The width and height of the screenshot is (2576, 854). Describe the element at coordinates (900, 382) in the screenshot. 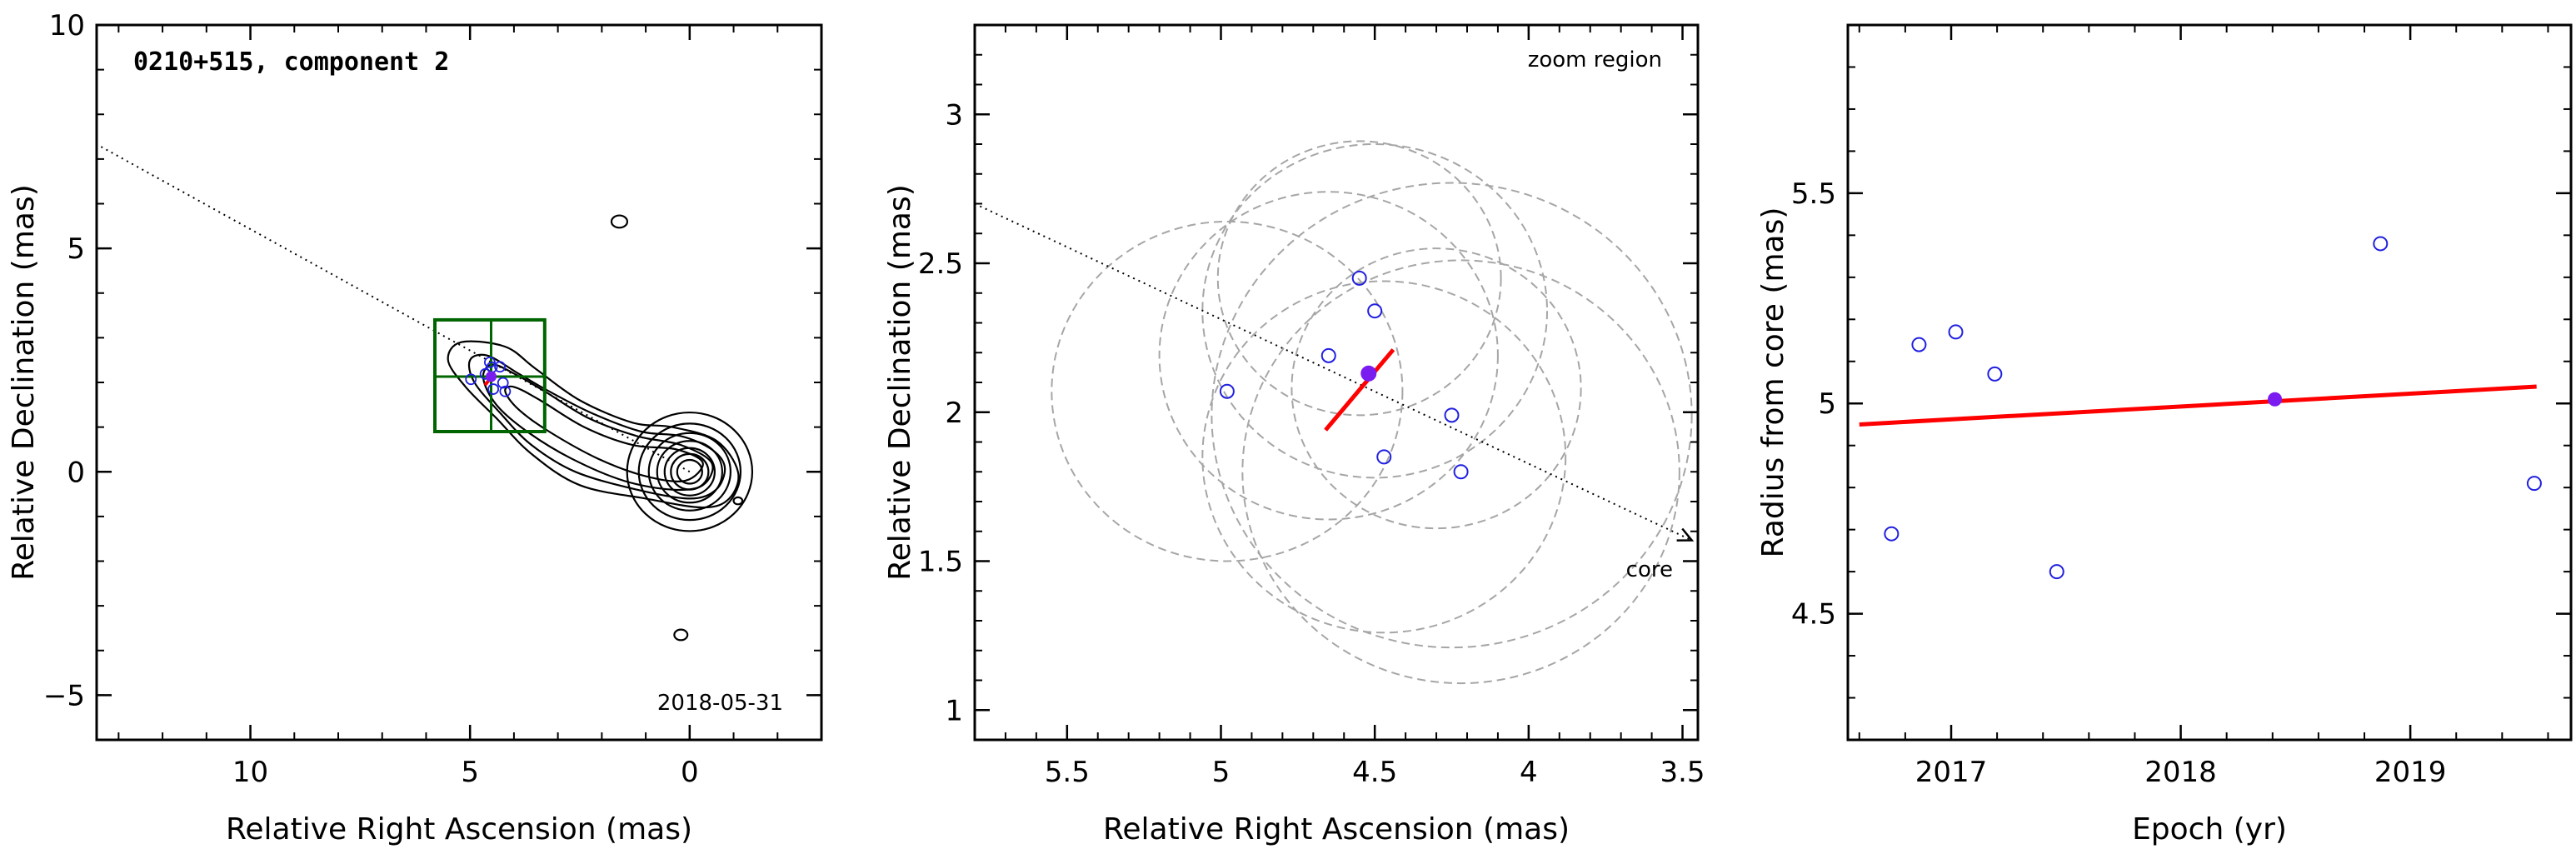

I see `zoom-y-axis-label: Relative Declination (mas)` at that location.